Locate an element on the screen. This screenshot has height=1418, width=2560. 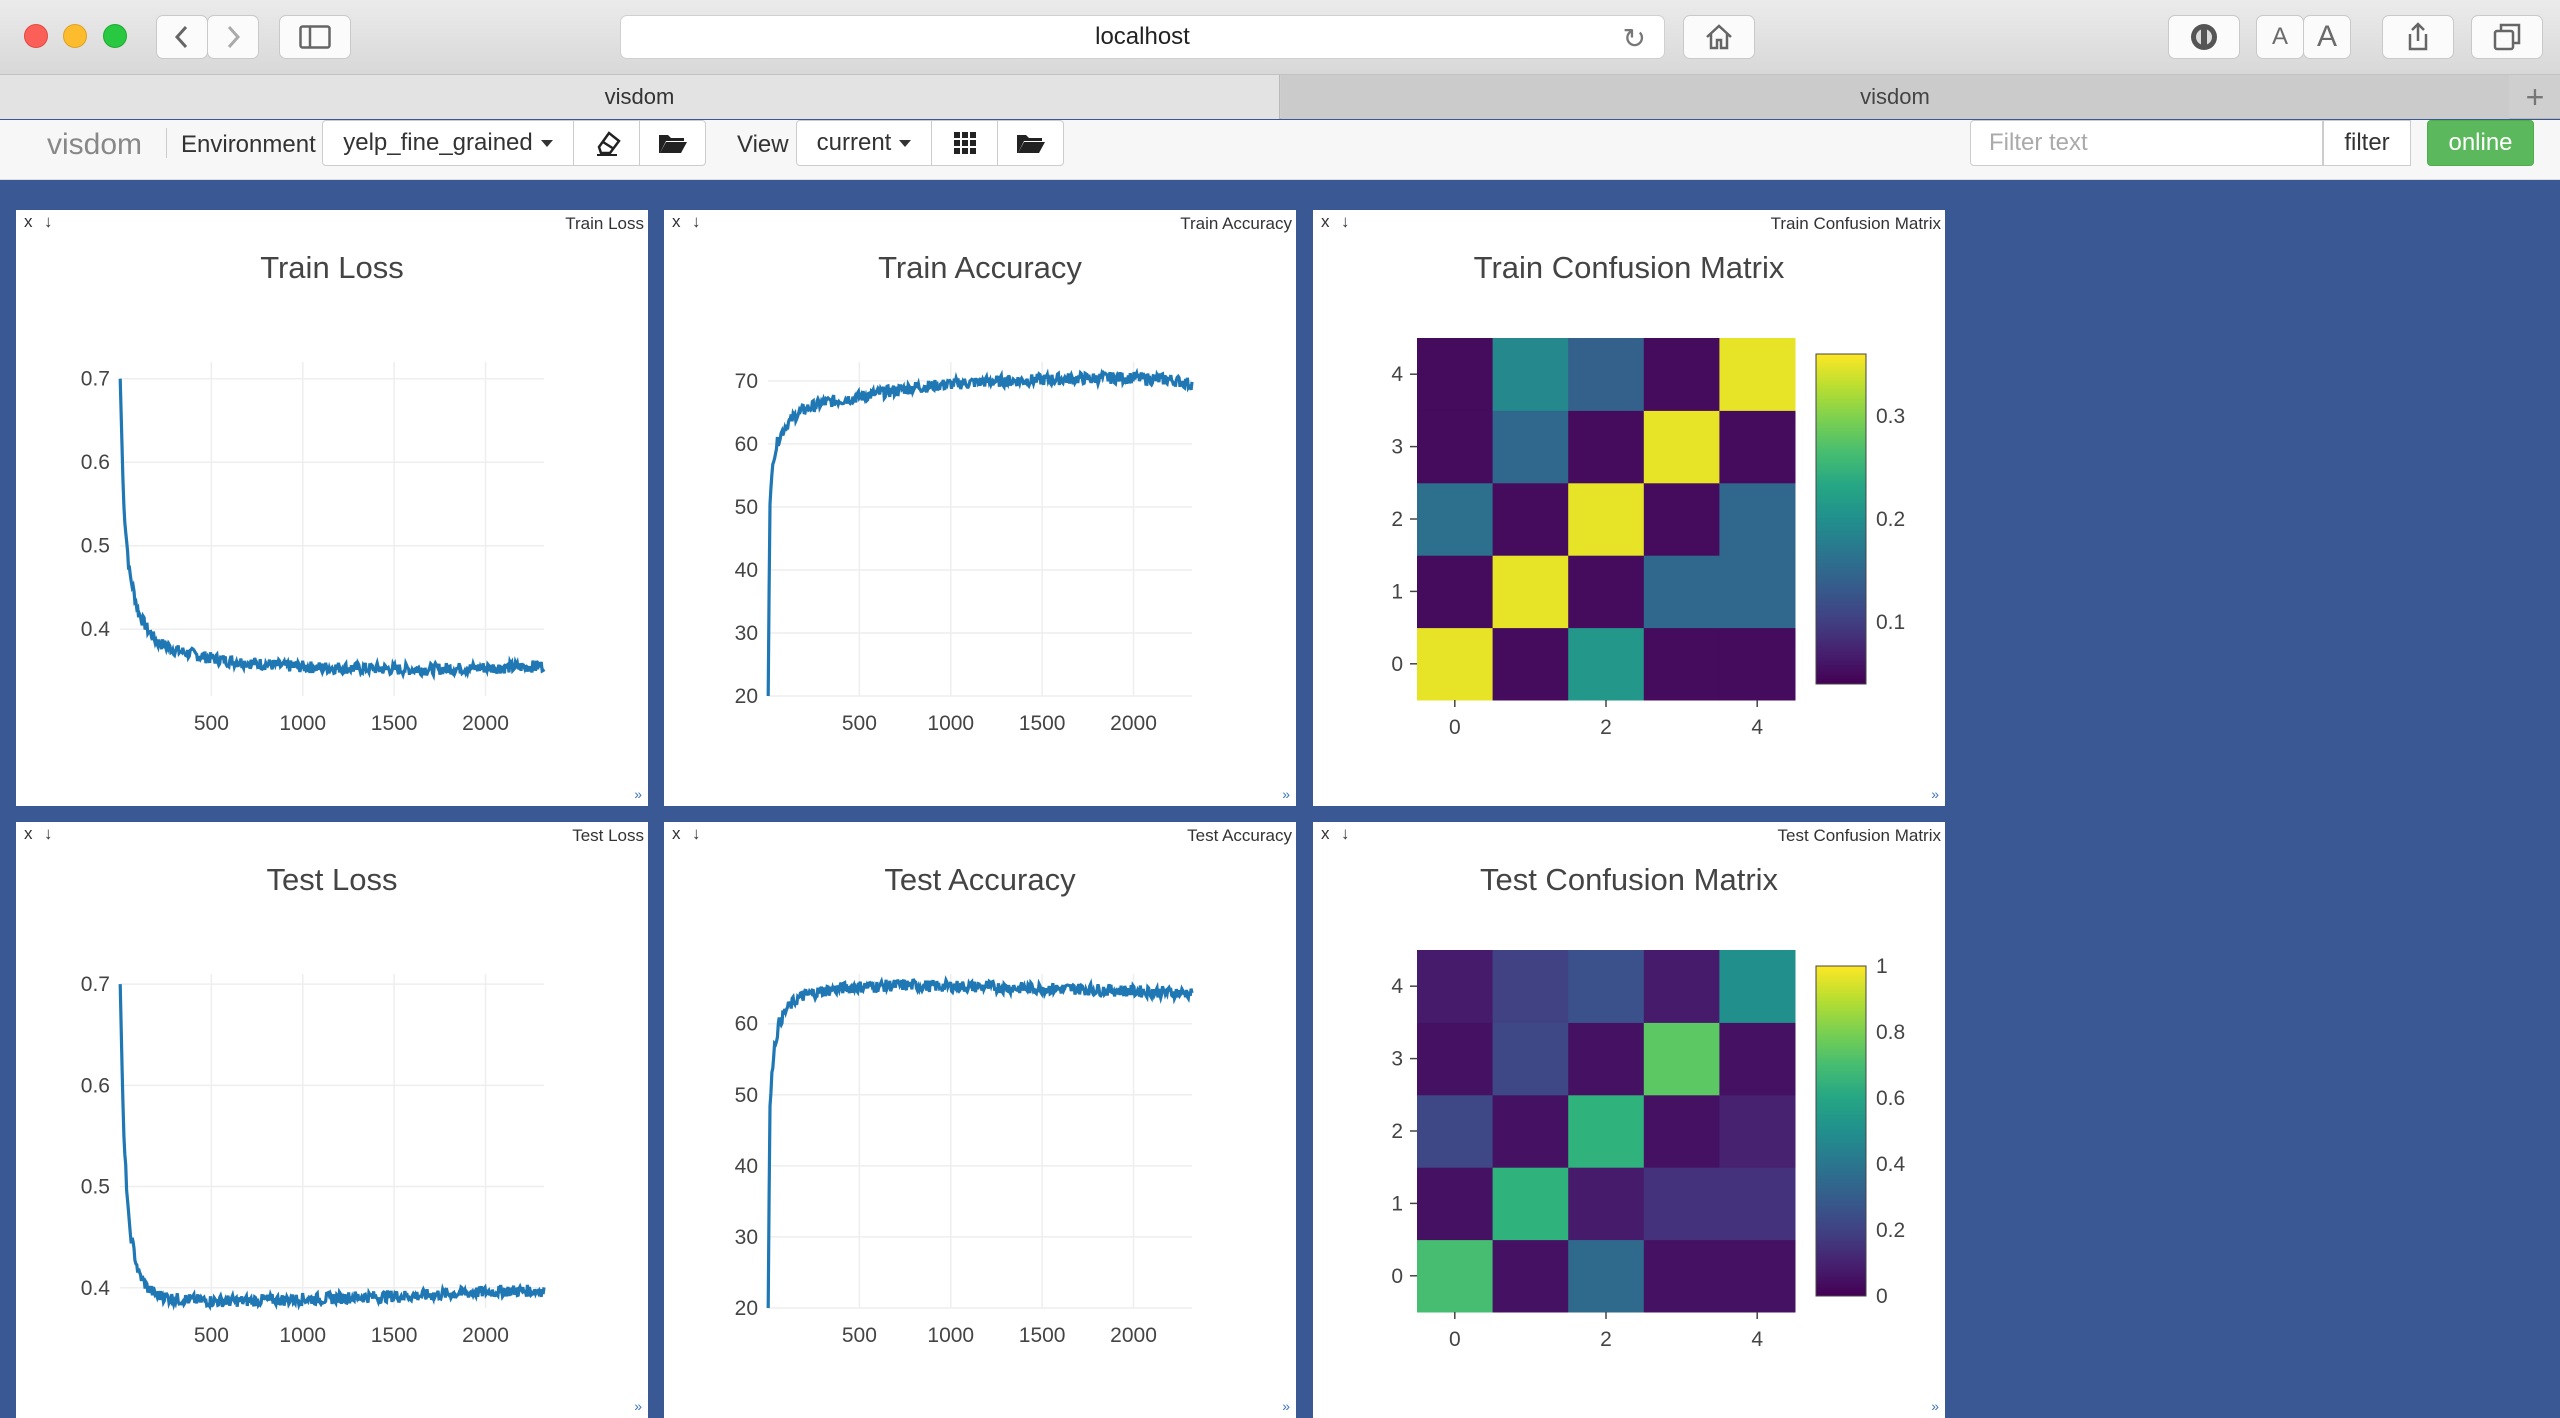
pane-header: x ↓ Test Loss is located at coordinates (332, 835).